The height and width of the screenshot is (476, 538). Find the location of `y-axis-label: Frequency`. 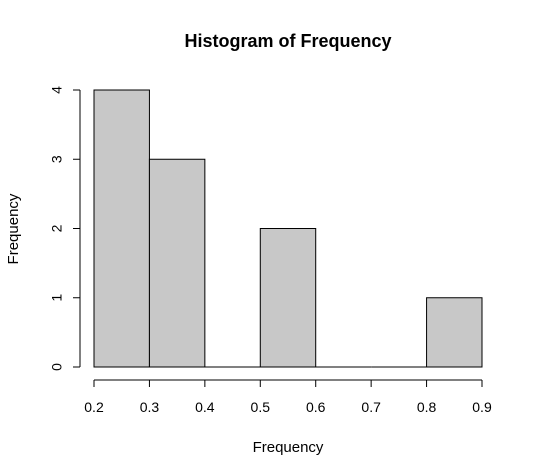

y-axis-label: Frequency is located at coordinates (13, 228).